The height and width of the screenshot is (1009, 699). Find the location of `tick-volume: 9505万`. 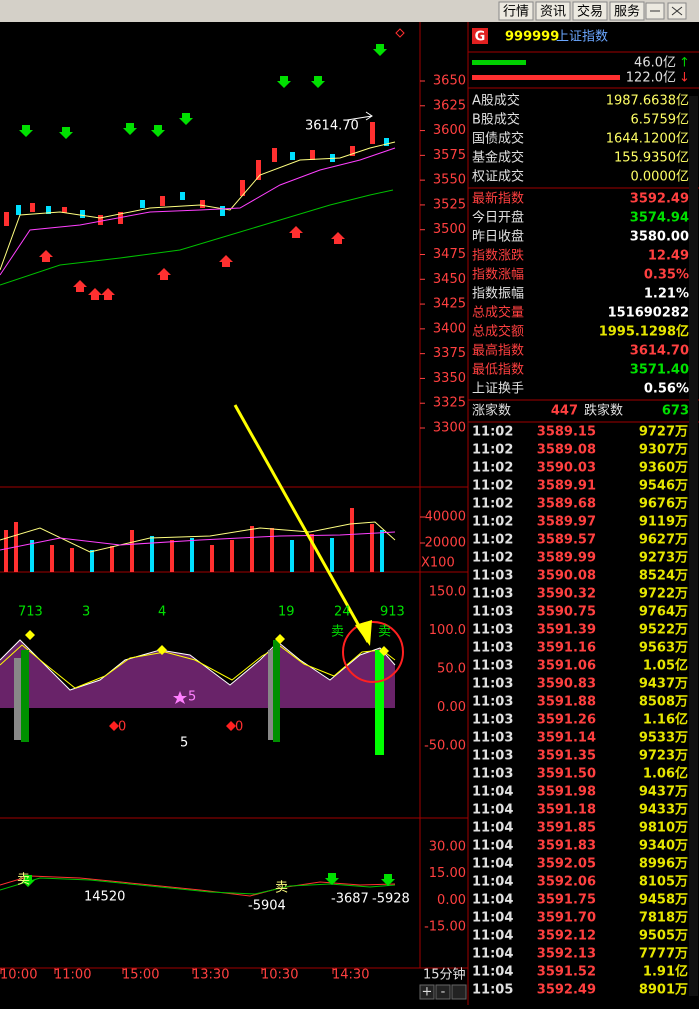

tick-volume: 9505万 is located at coordinates (663, 936).